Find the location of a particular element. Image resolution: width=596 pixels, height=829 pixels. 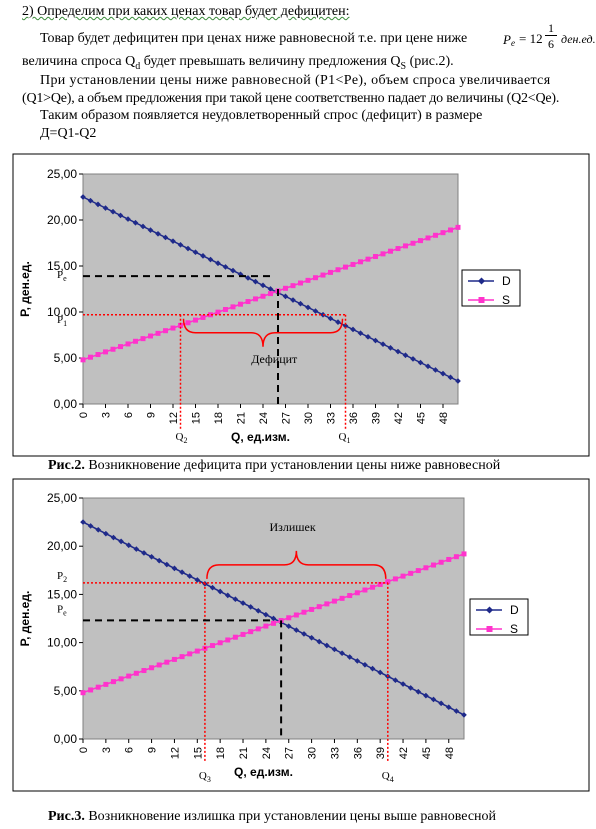

y-tick-label: 15,00 is located at coordinates (62, 594).